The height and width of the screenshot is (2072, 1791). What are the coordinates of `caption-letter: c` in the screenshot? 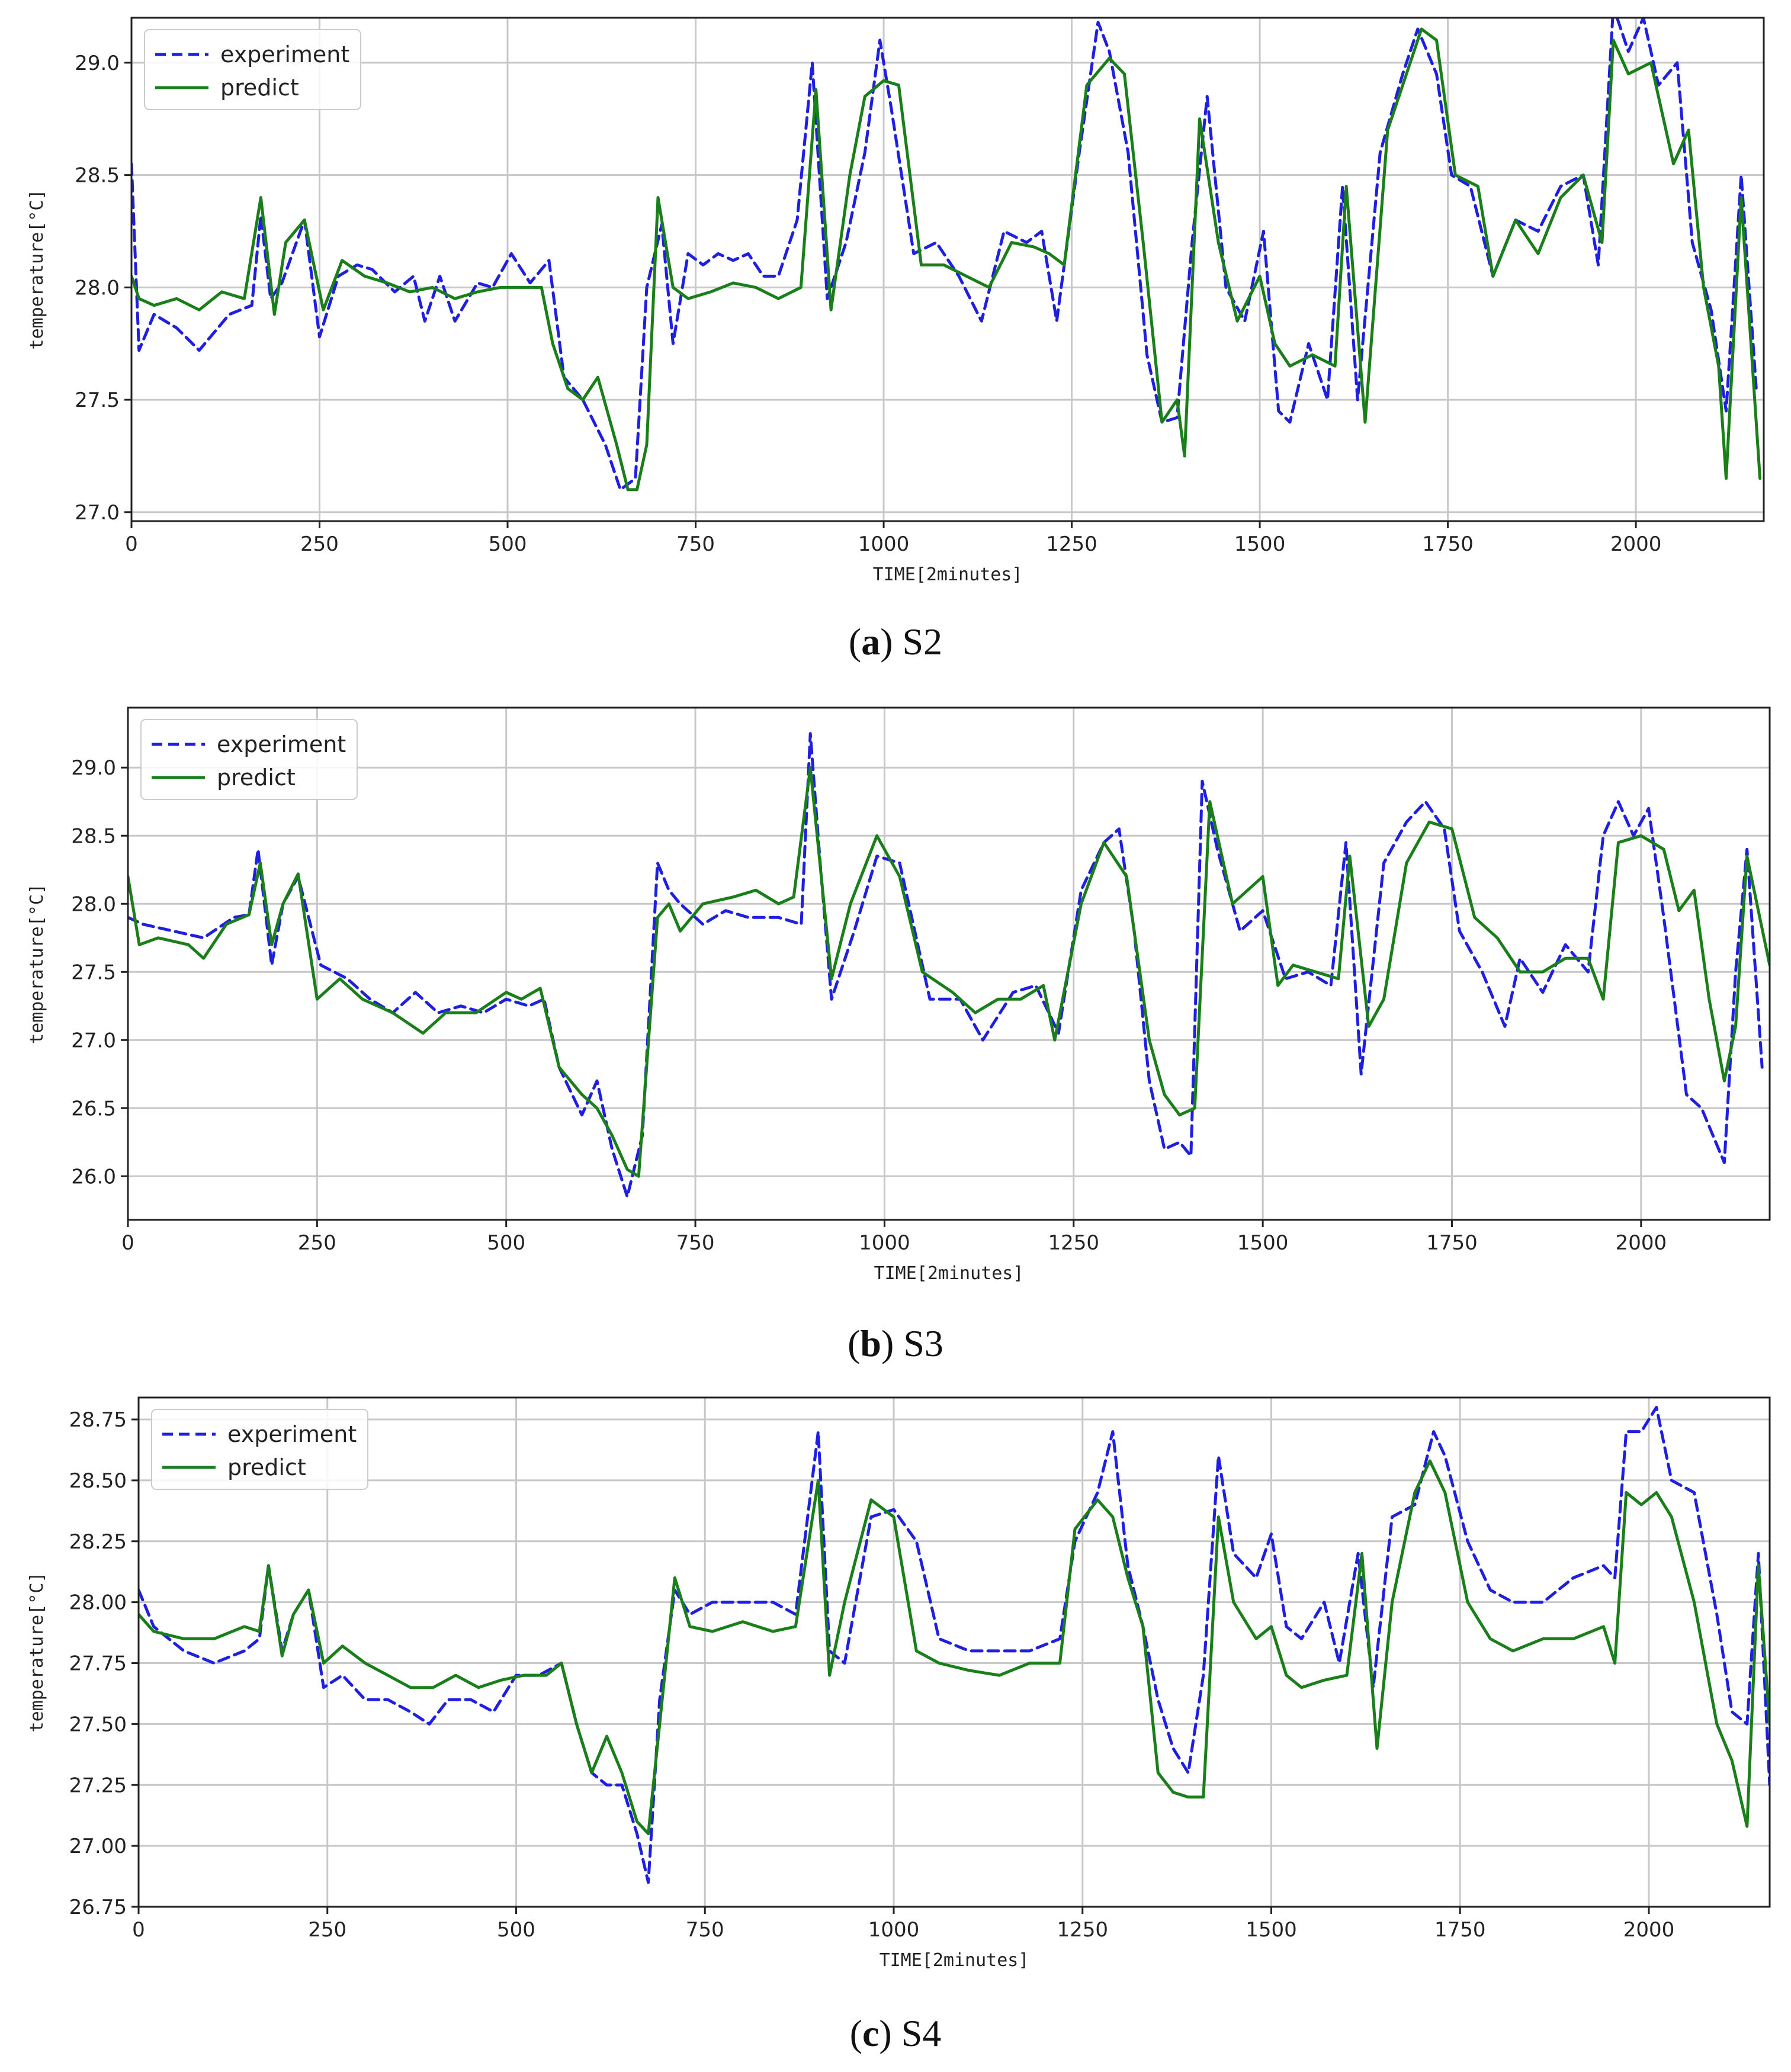 It's located at (870, 2033).